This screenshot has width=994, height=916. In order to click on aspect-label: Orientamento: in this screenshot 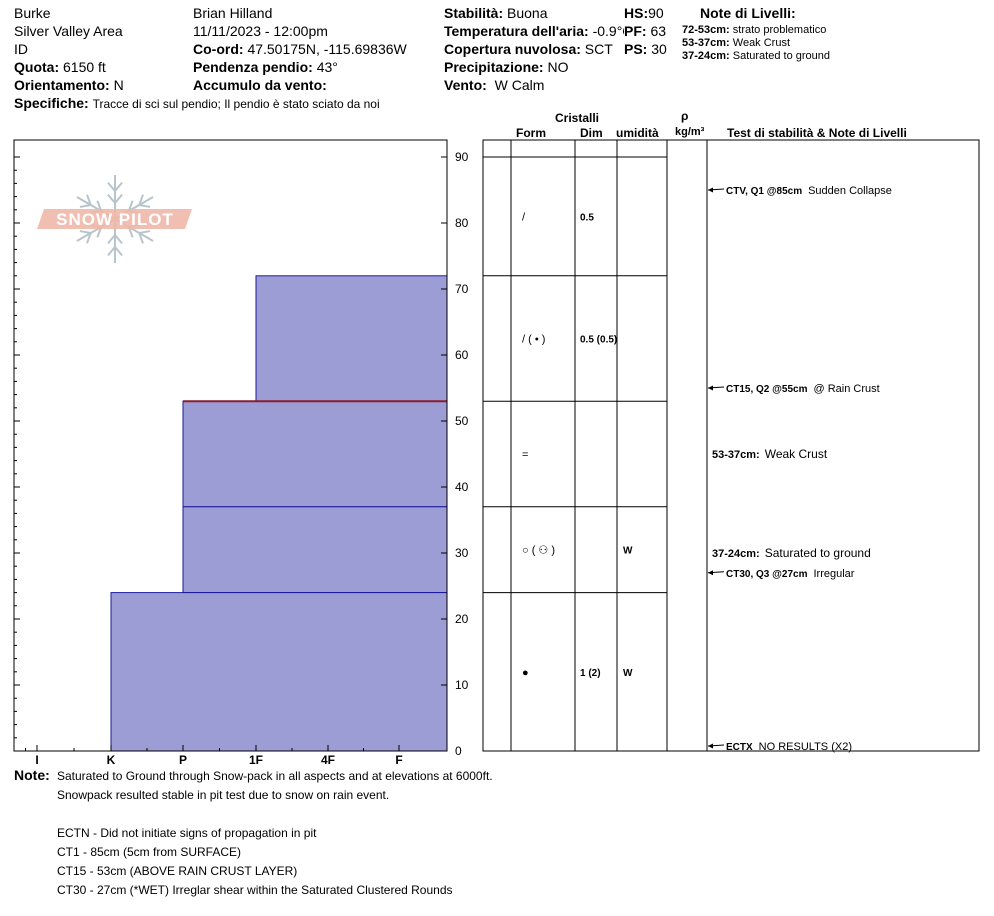, I will do `click(62, 85)`.